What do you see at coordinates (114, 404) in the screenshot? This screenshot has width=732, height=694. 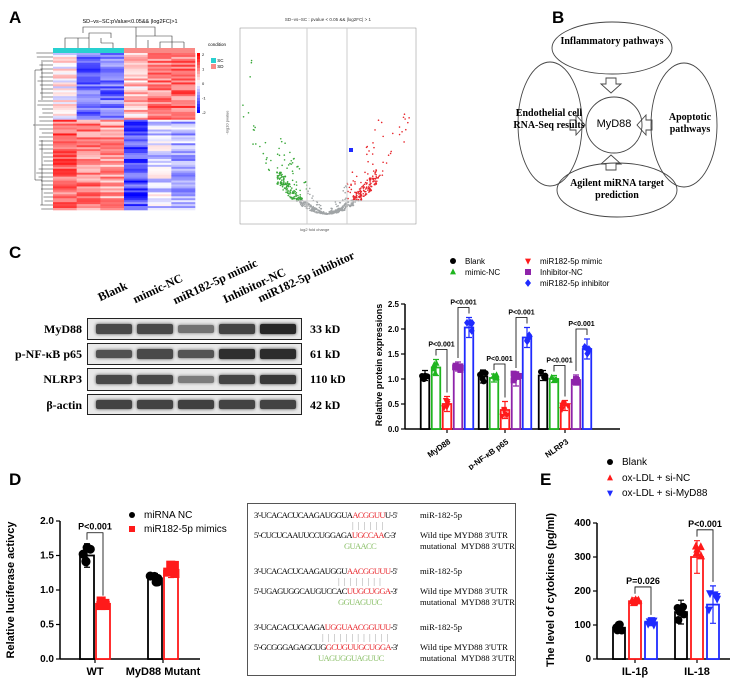 I see `blot-band` at bounding box center [114, 404].